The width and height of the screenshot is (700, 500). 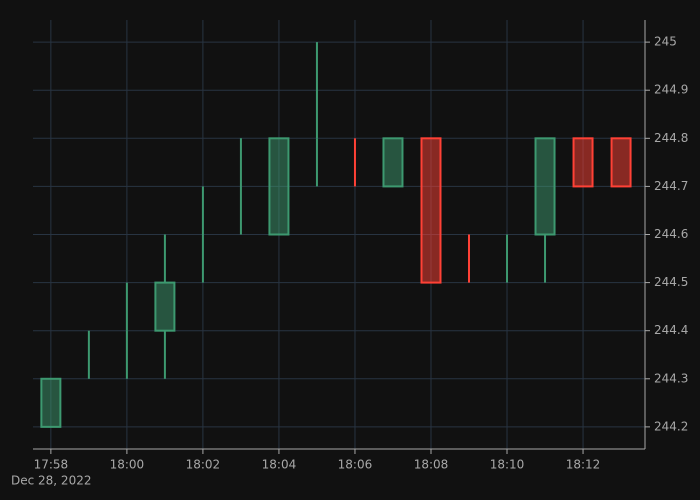 I want to click on y-tick-label: 244.9, so click(x=671, y=90).